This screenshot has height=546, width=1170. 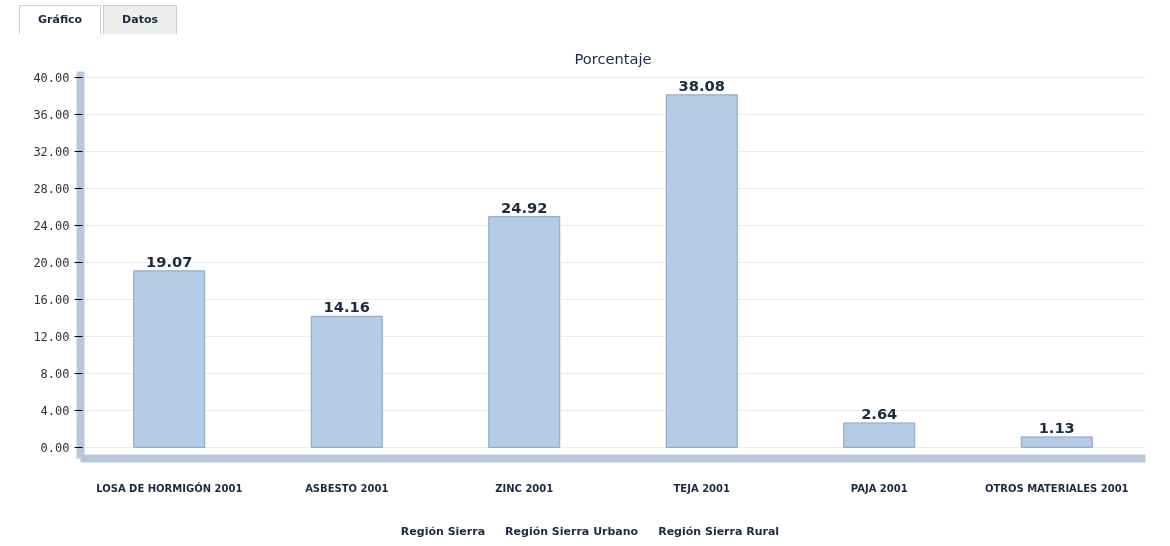 What do you see at coordinates (879, 488) in the screenshot?
I see `x-tick-label: PAJA 2001` at bounding box center [879, 488].